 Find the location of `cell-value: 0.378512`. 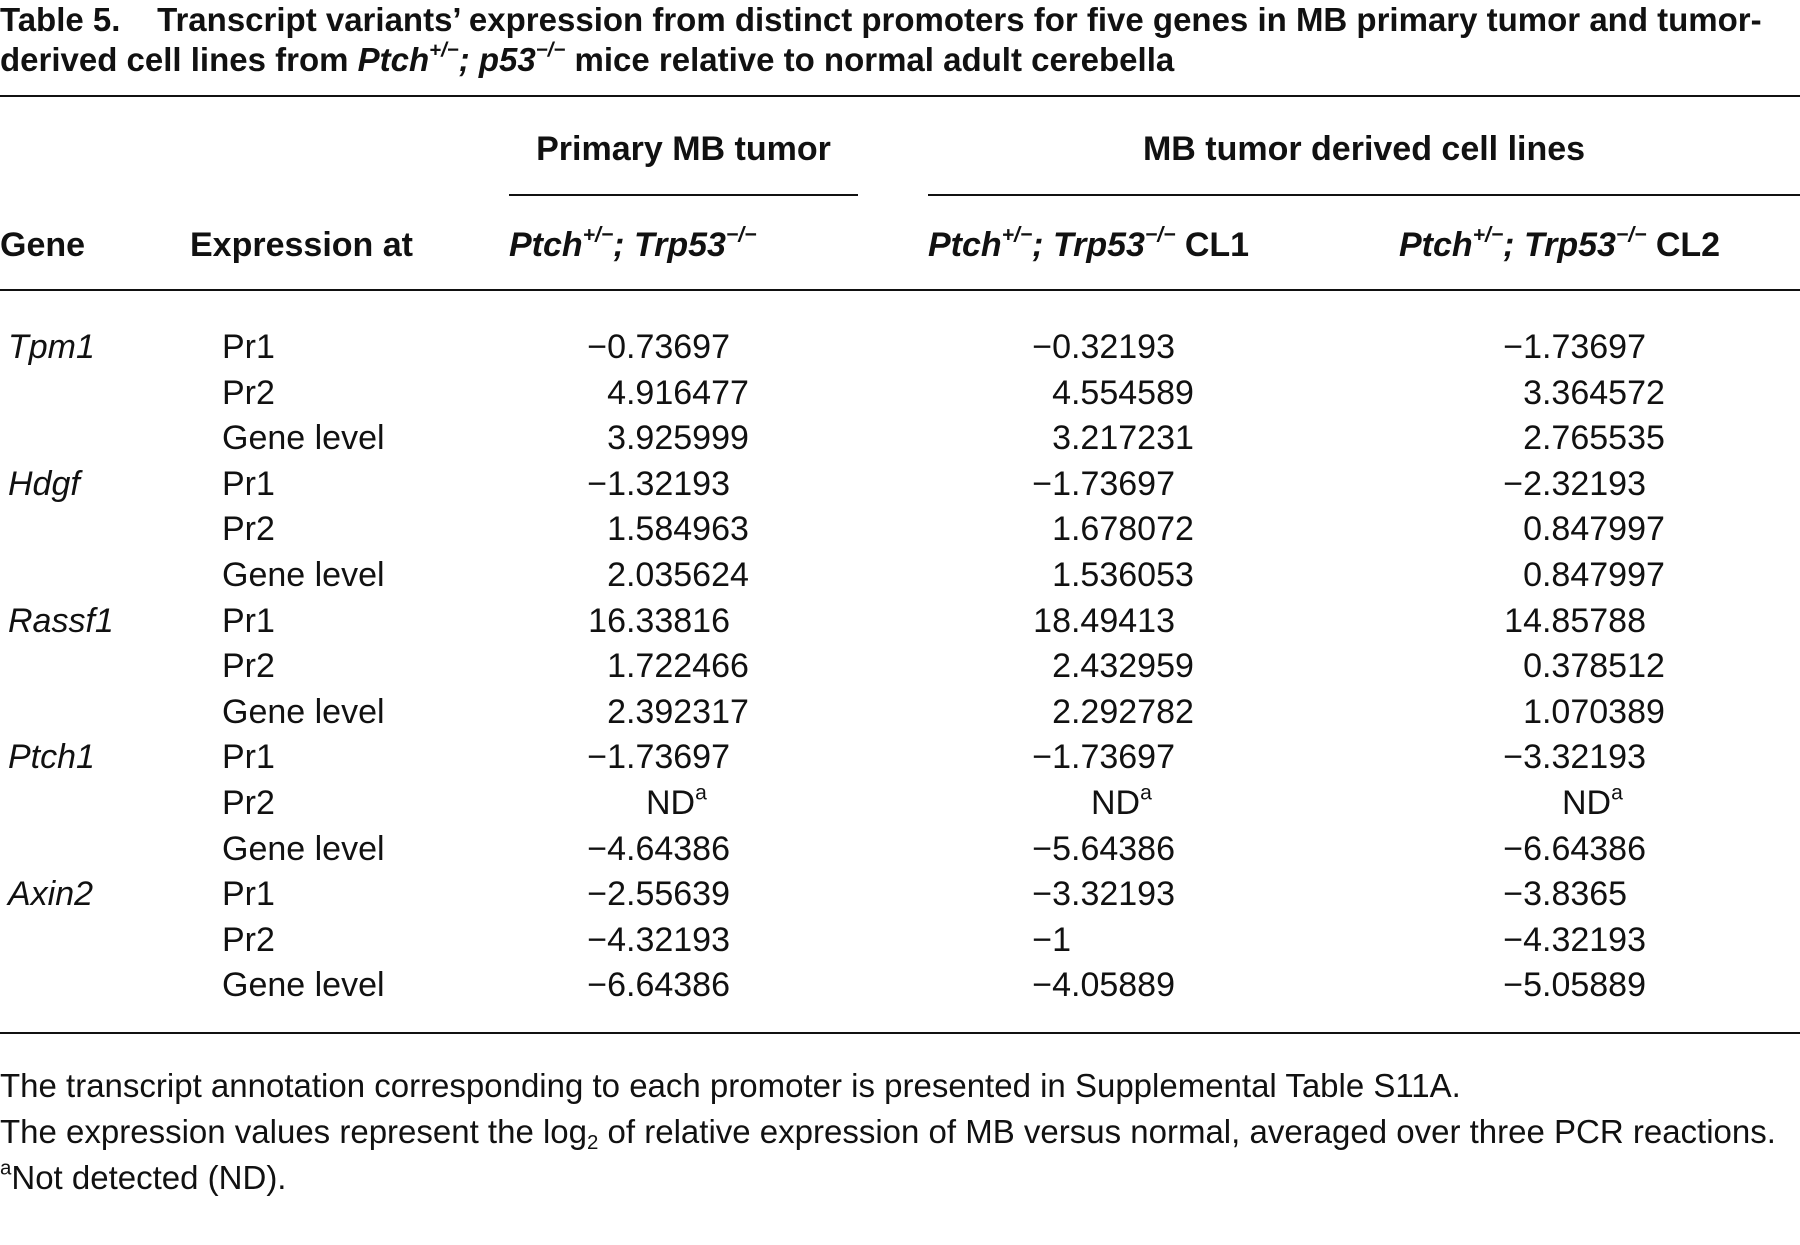

cell-value: 0.378512 is located at coordinates (1594, 666).